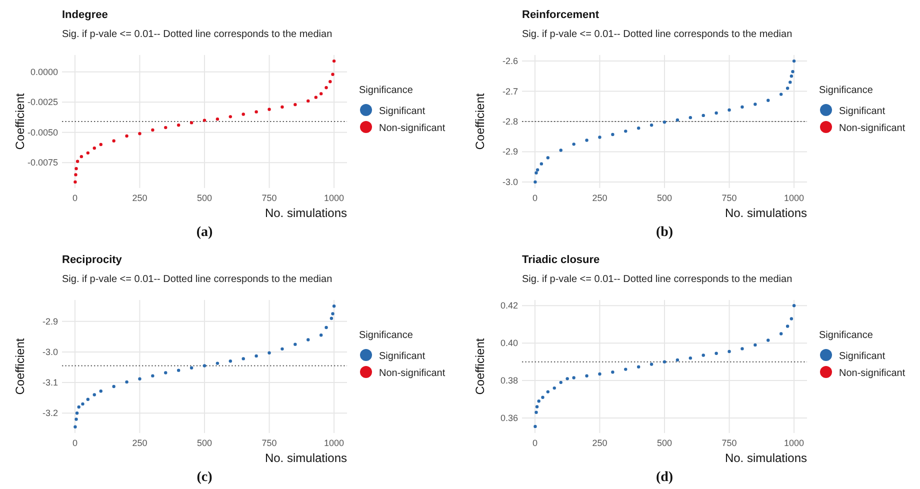 The height and width of the screenshot is (489, 920). What do you see at coordinates (510, 121) in the screenshot?
I see `y-tick-label: -2.8` at bounding box center [510, 121].